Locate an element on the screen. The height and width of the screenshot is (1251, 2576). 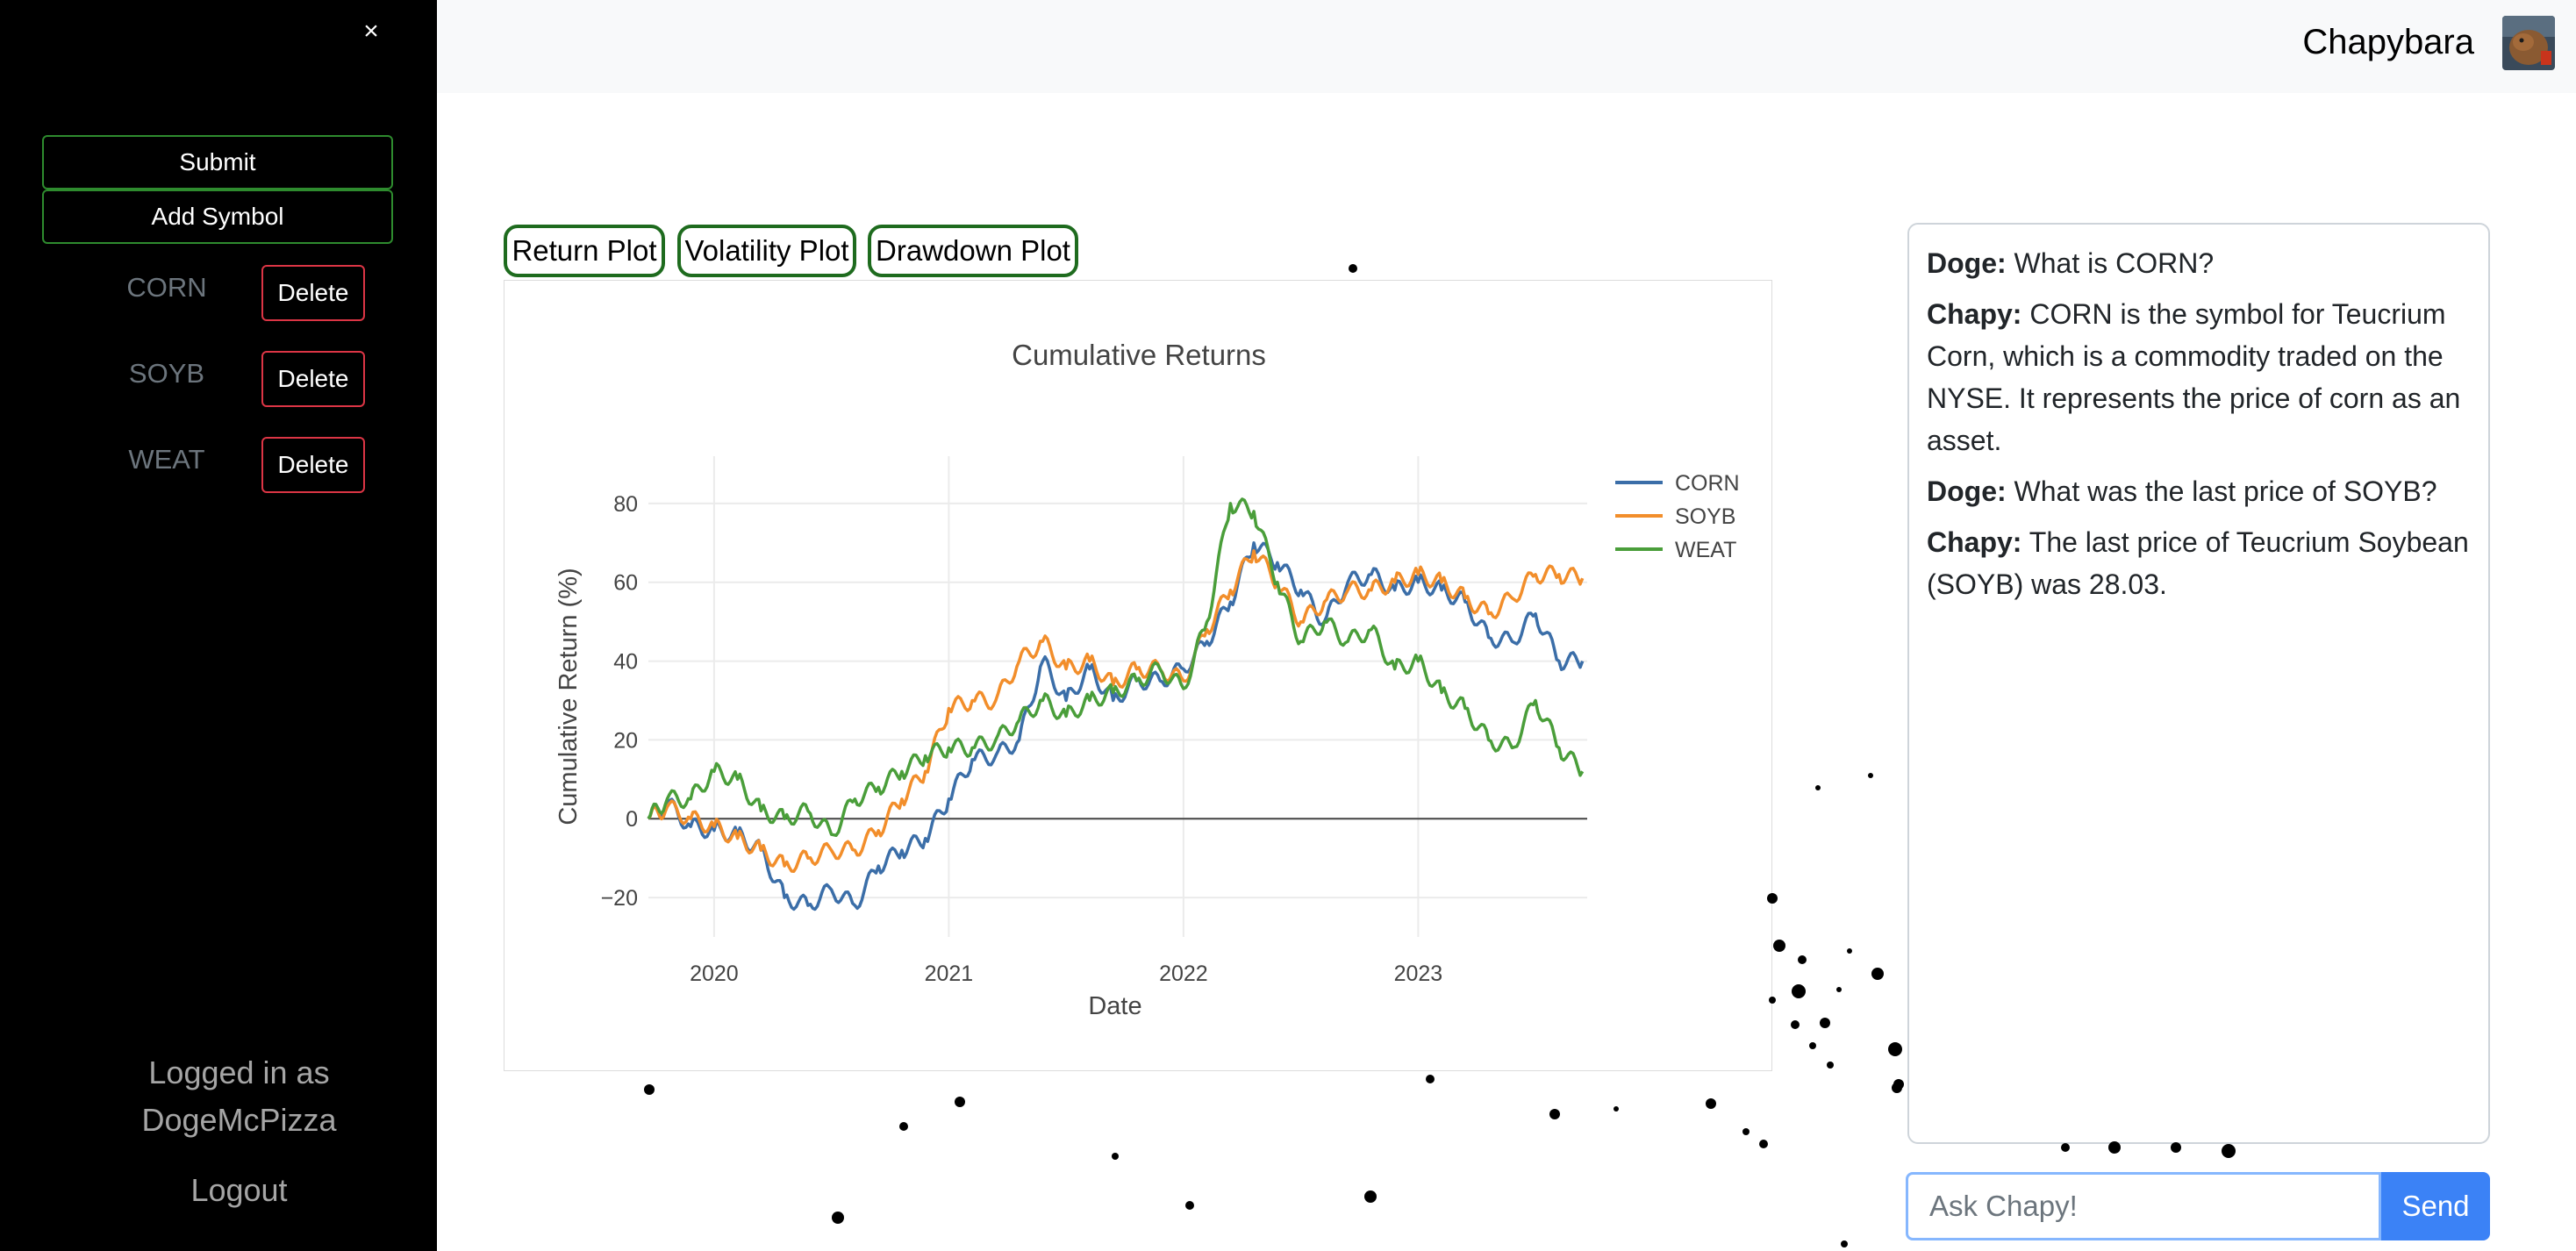
chat-message: Doge: What is CORN? is located at coordinates (2199, 263).